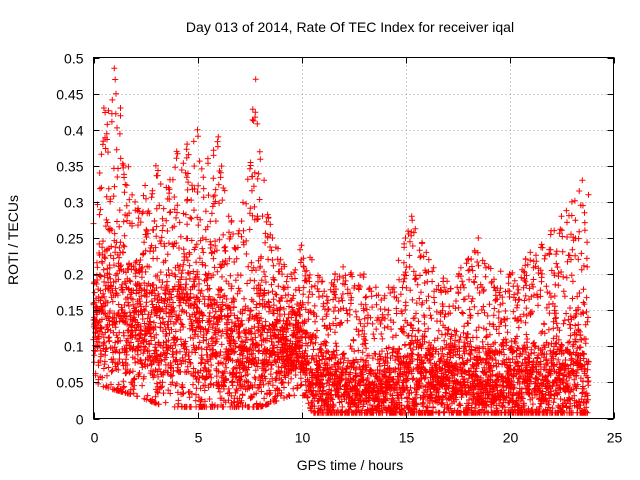 The image size is (640, 480). What do you see at coordinates (69, 239) in the screenshot?
I see `y-tick-label: 0.25` at bounding box center [69, 239].